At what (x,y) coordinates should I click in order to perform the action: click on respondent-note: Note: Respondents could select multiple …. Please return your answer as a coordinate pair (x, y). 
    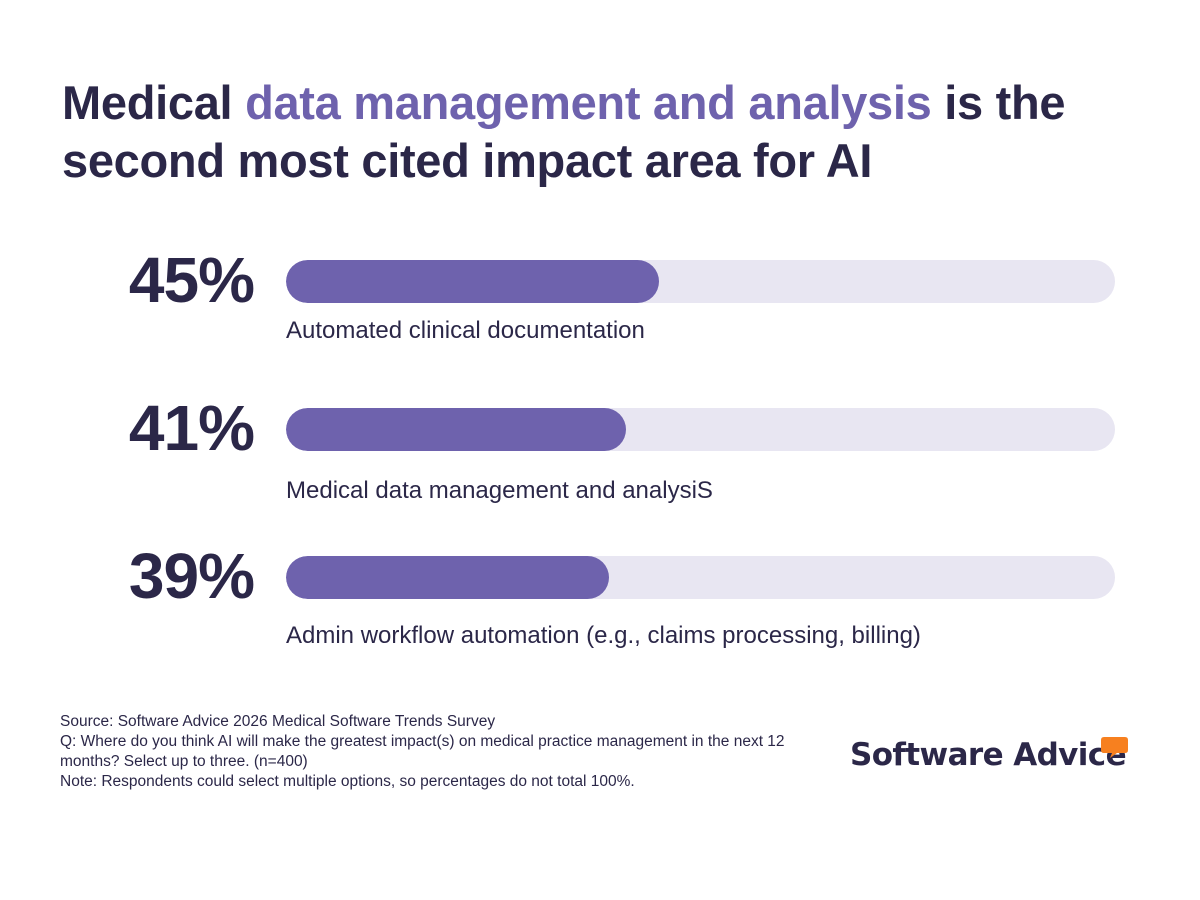
    Looking at the image, I should click on (347, 781).